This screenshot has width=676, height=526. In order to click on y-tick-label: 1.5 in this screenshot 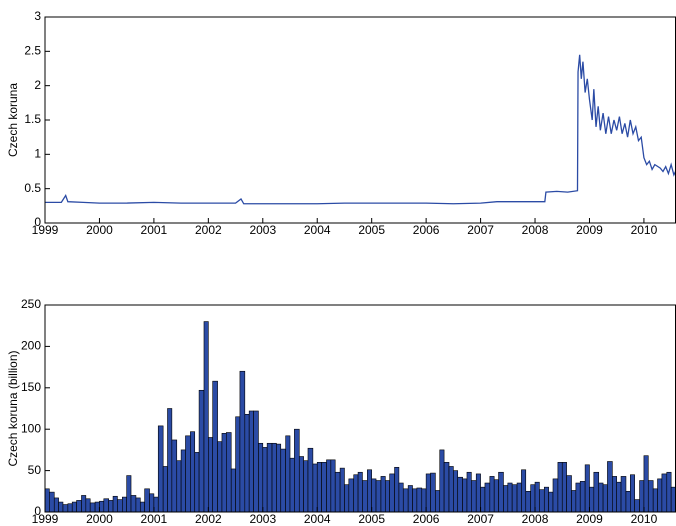, I will do `click(32, 119)`.